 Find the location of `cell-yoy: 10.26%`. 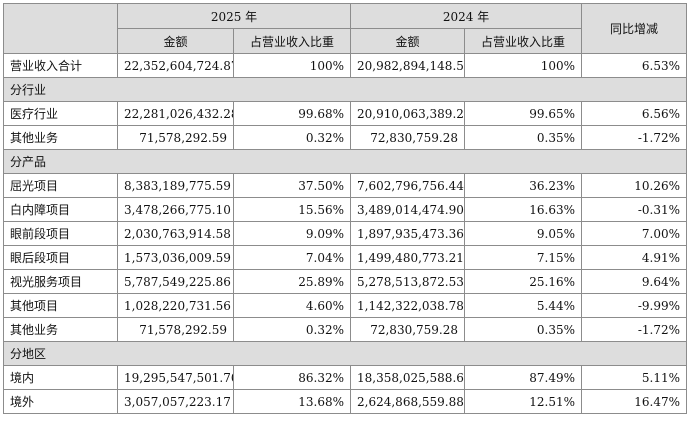

cell-yoy: 10.26% is located at coordinates (634, 185).